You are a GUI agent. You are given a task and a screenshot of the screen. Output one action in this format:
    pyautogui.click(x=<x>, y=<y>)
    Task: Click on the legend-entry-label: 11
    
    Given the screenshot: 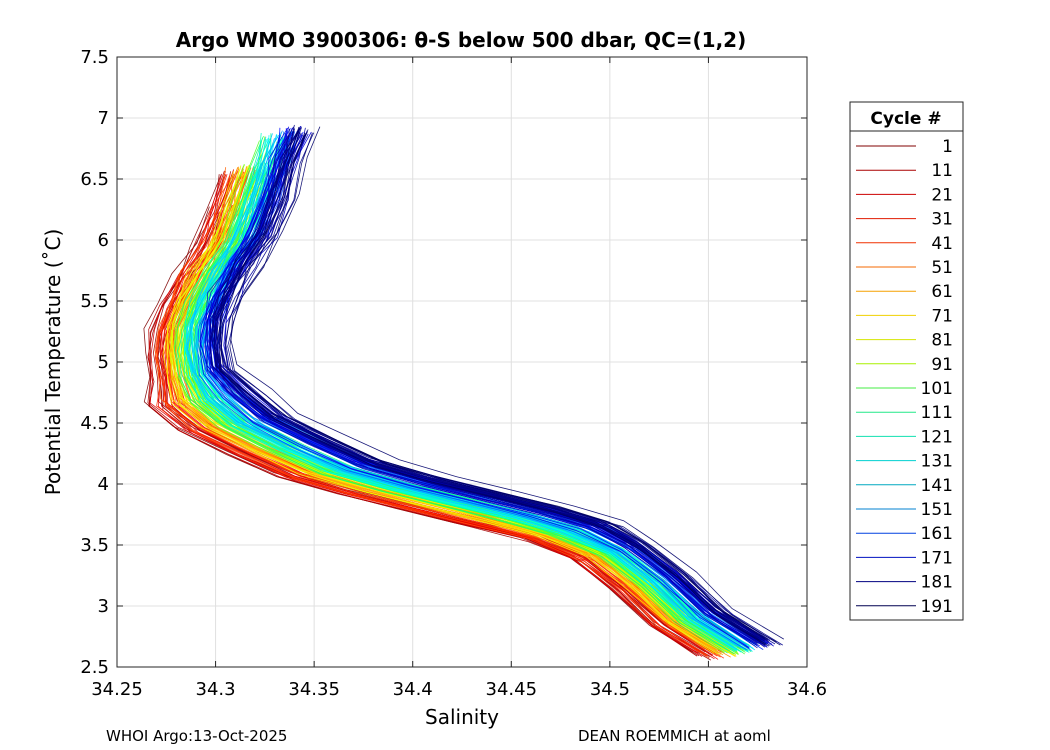 What is the action you would take?
    pyautogui.click(x=942, y=171)
    